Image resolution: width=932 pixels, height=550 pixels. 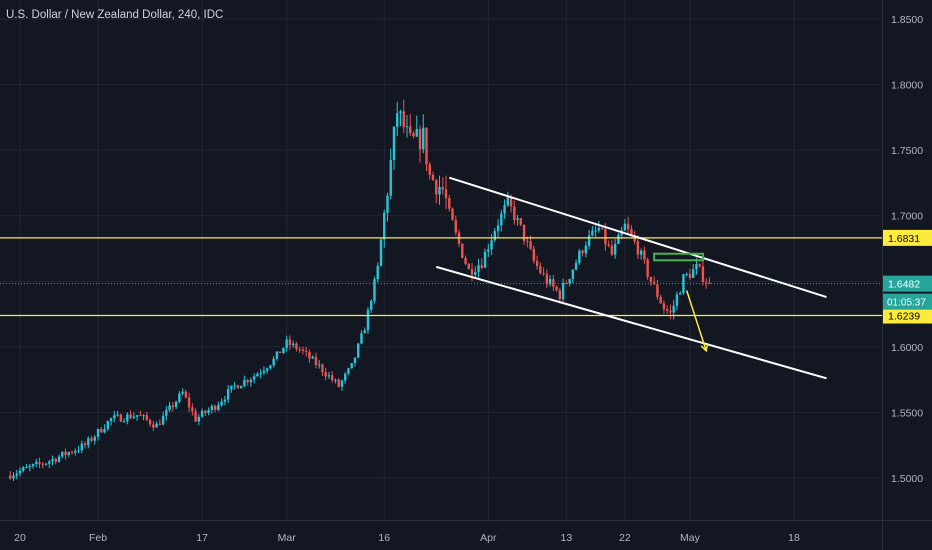 What do you see at coordinates (637, 237) in the screenshot?
I see `channel-upper-line` at bounding box center [637, 237].